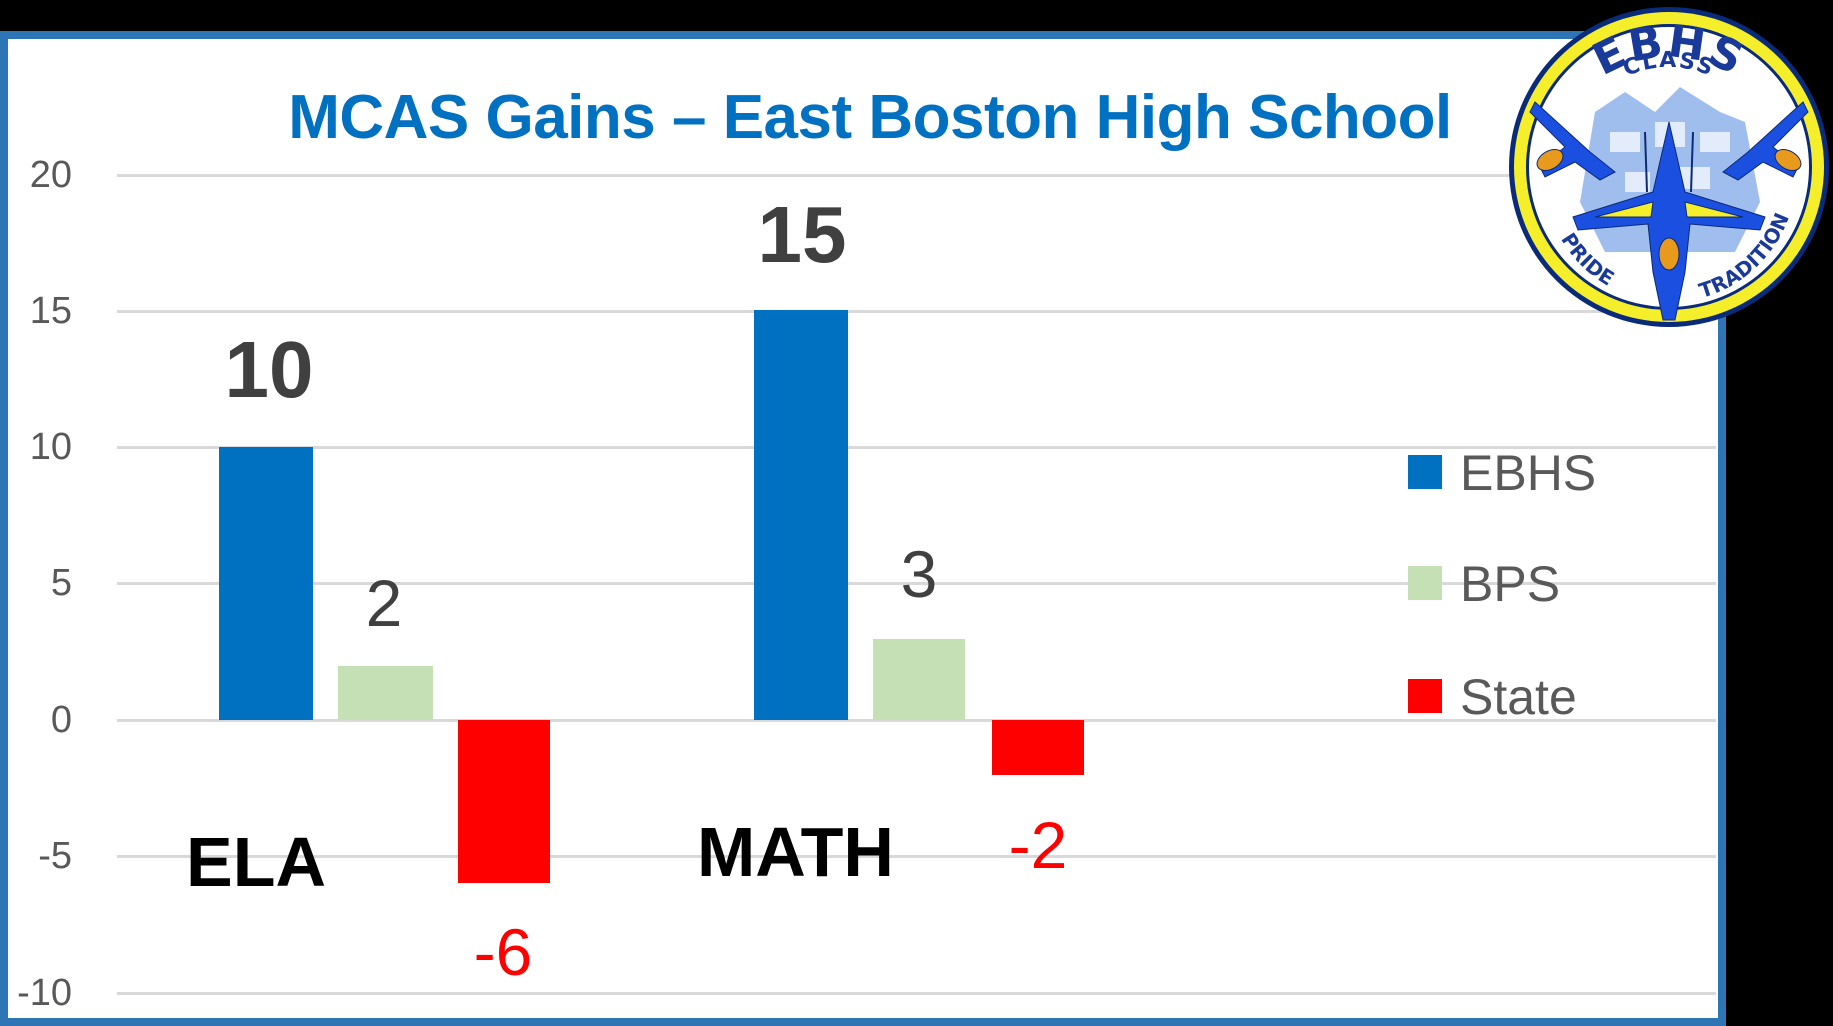 Image resolution: width=1833 pixels, height=1026 pixels. I want to click on legend-label: State, so click(1518, 697).